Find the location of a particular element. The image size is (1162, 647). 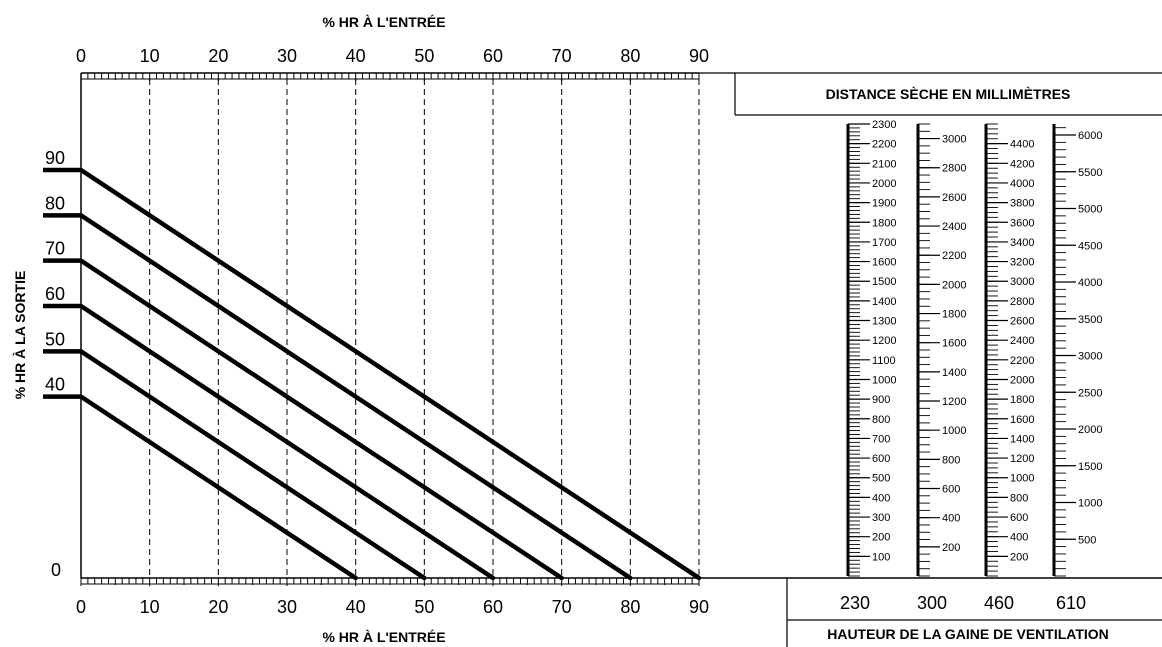

scale-label-230-1400: 1400 is located at coordinates (884, 302).